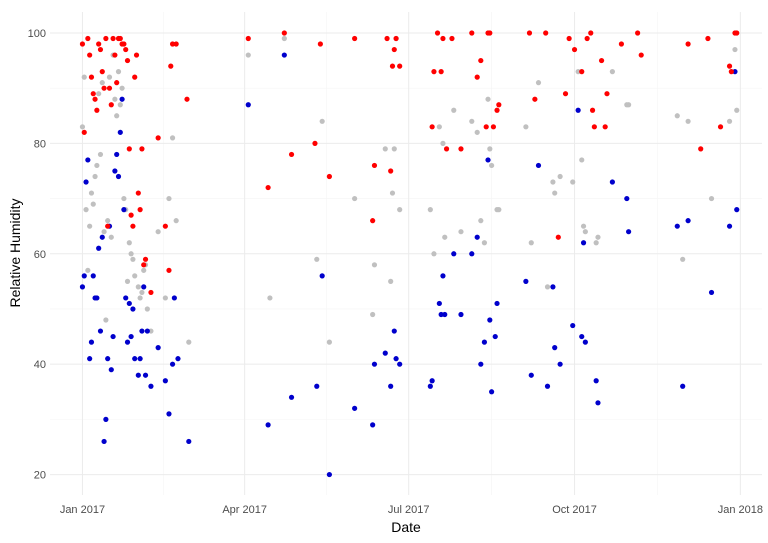 The width and height of the screenshot is (768, 543). Describe the element at coordinates (740, 510) in the screenshot. I see `x-tick-label: Jan 2018` at that location.